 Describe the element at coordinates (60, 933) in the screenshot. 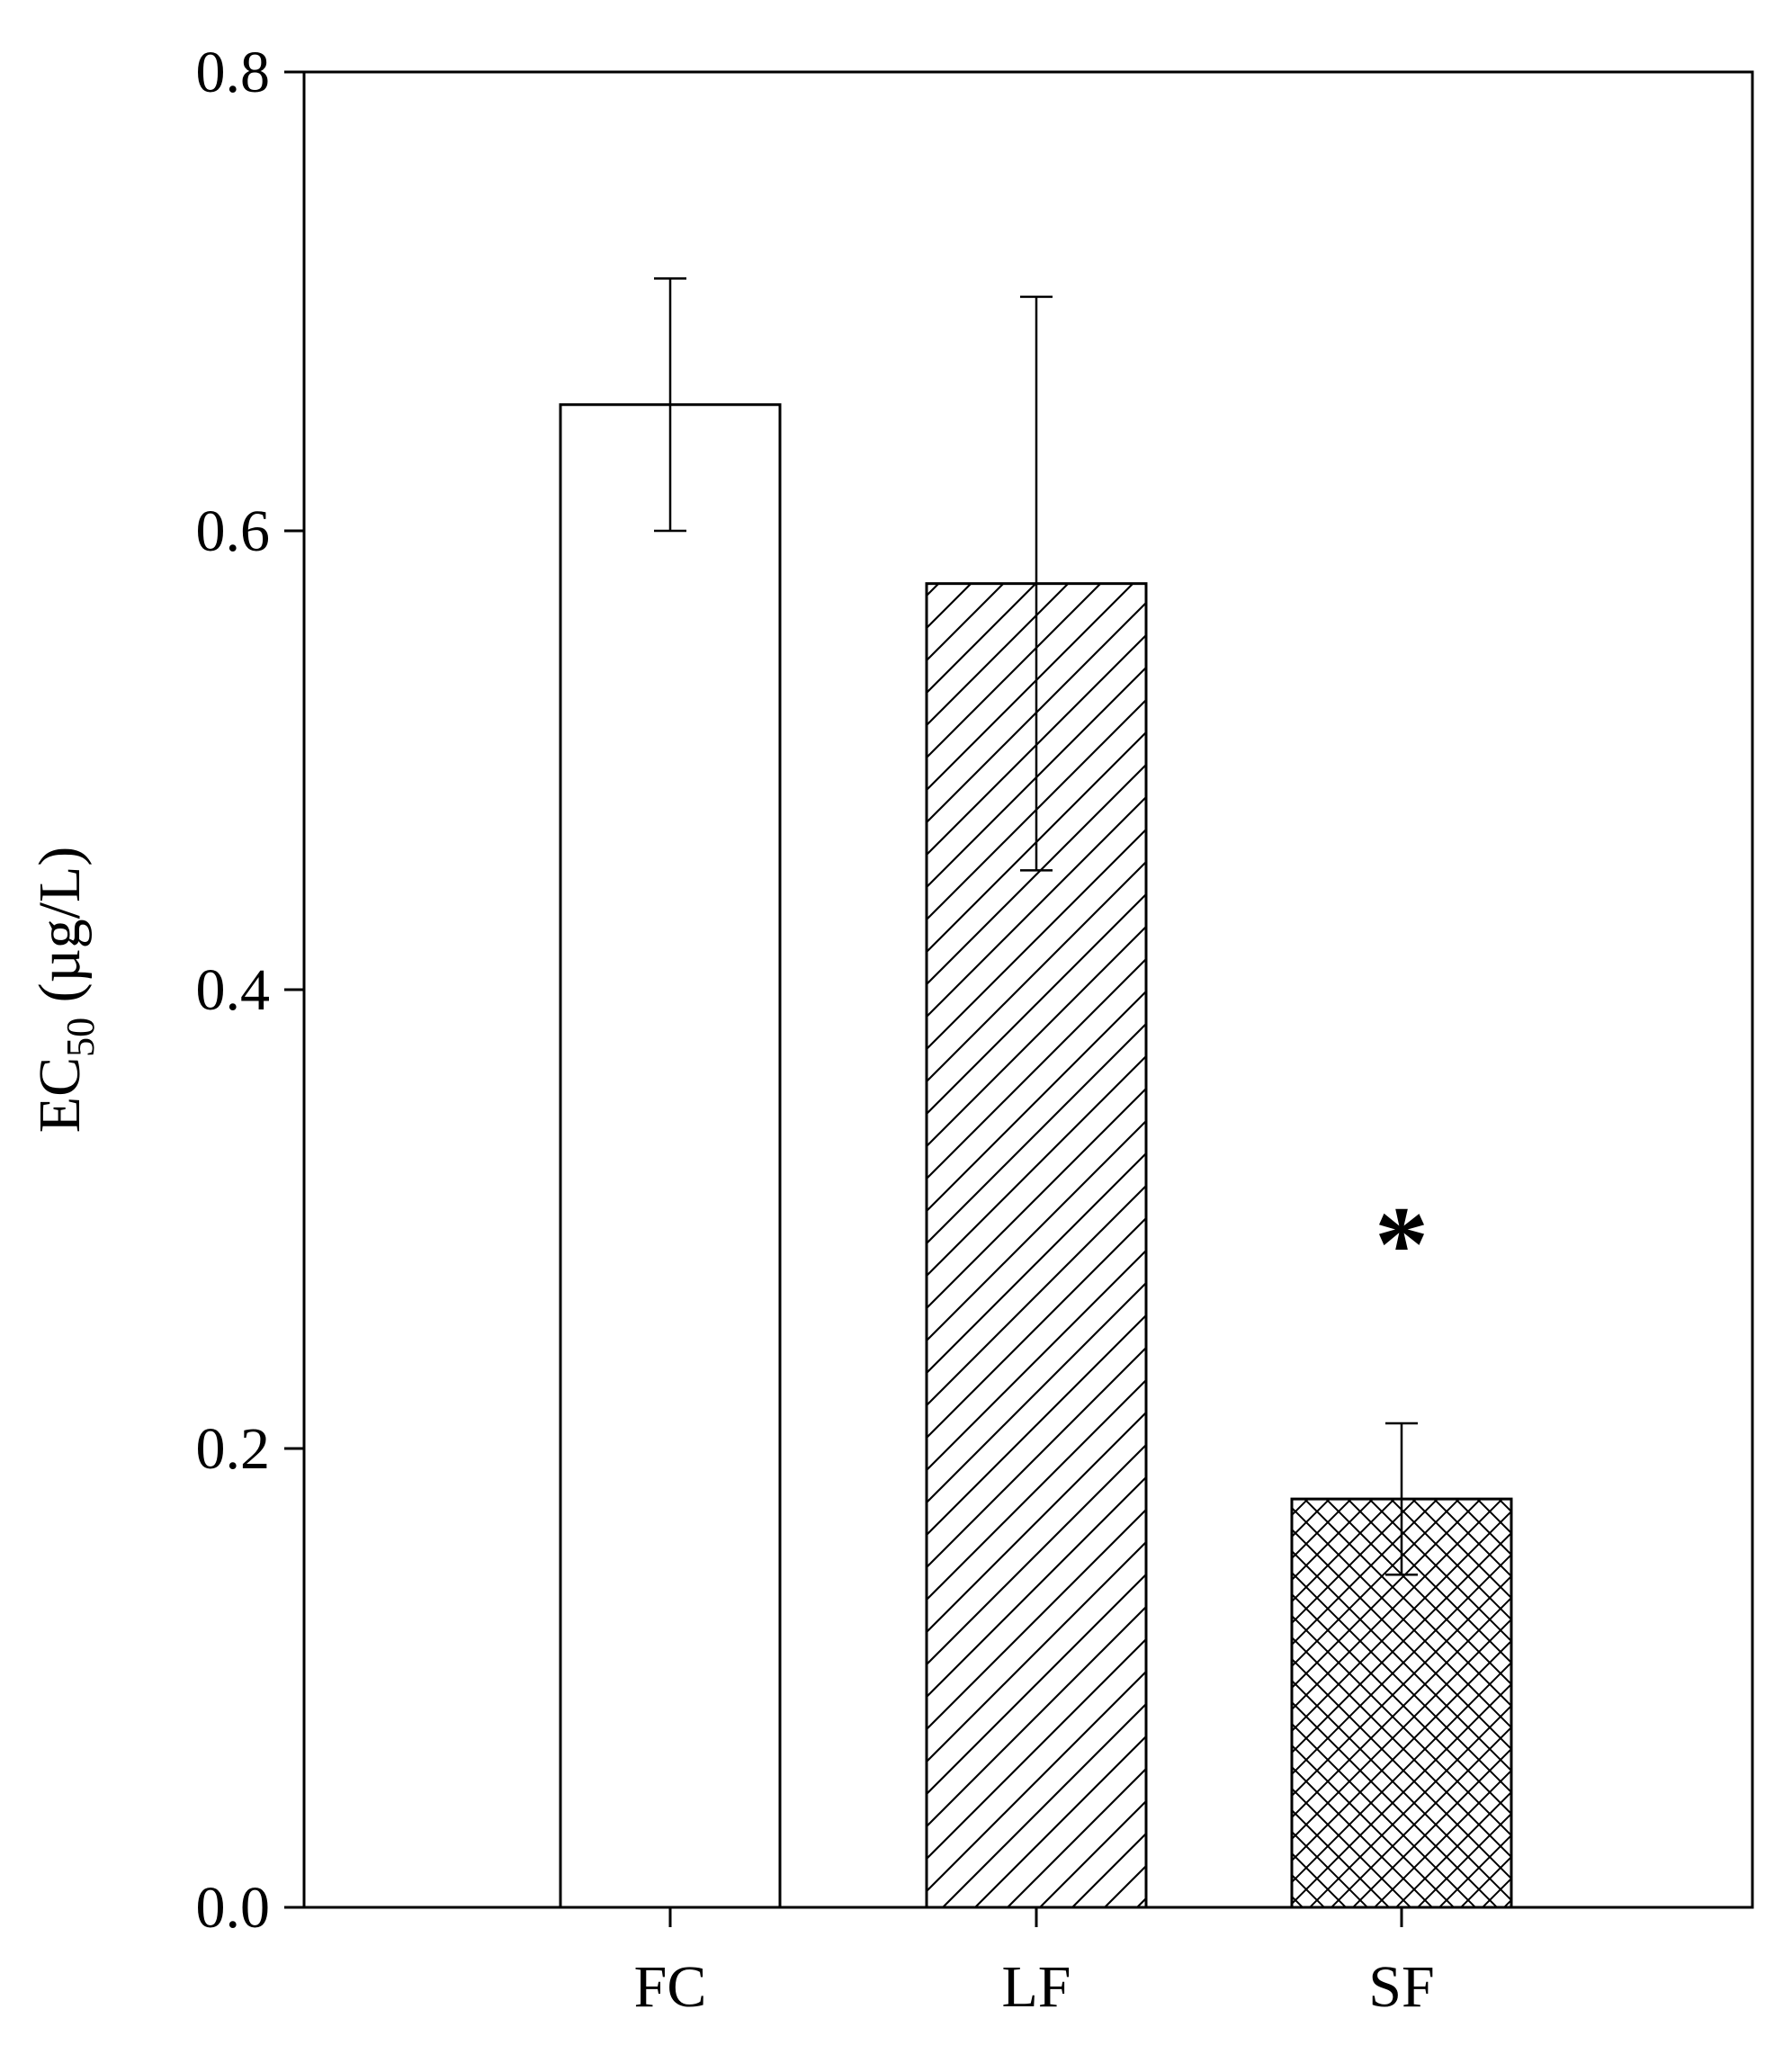

I see `y-axis-label-unit: (µg/L)` at that location.